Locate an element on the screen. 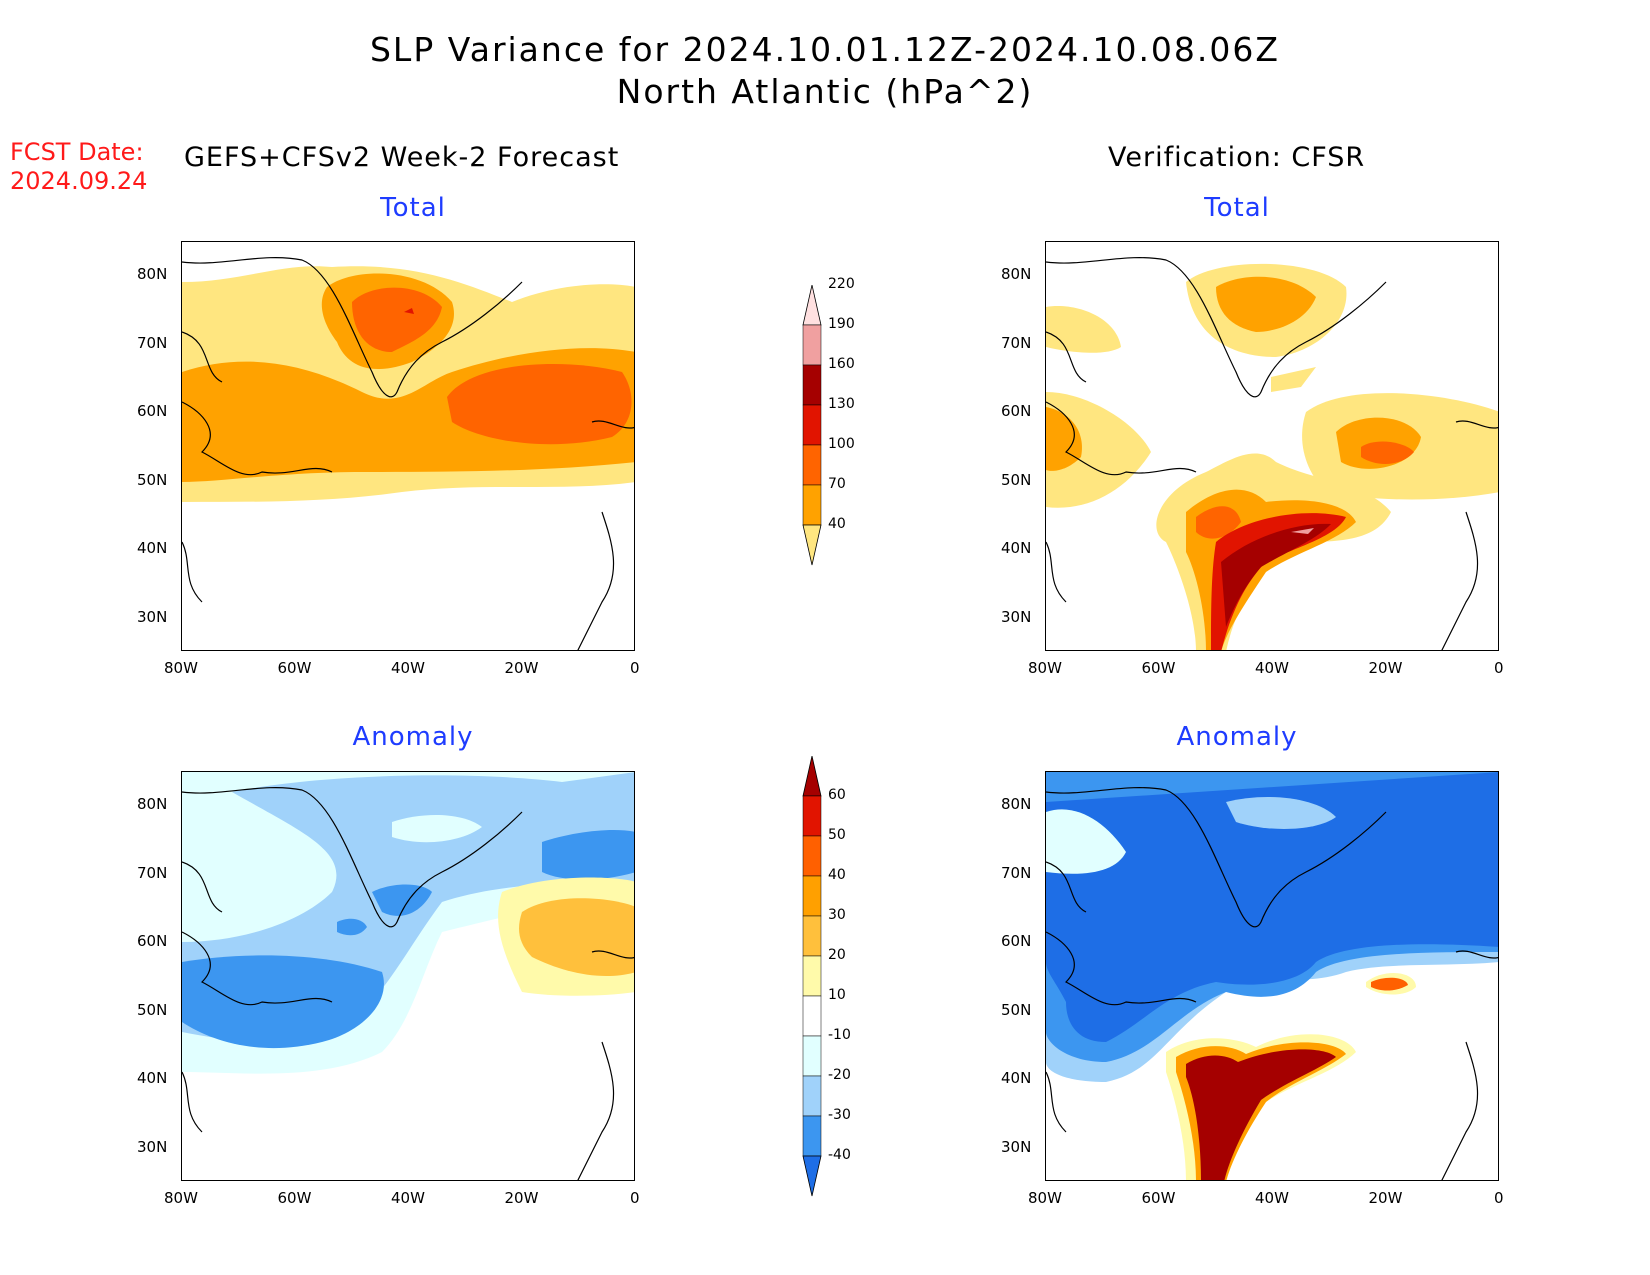 The width and height of the screenshot is (1650, 1275). colorbar-label: 160 is located at coordinates (841, 364).